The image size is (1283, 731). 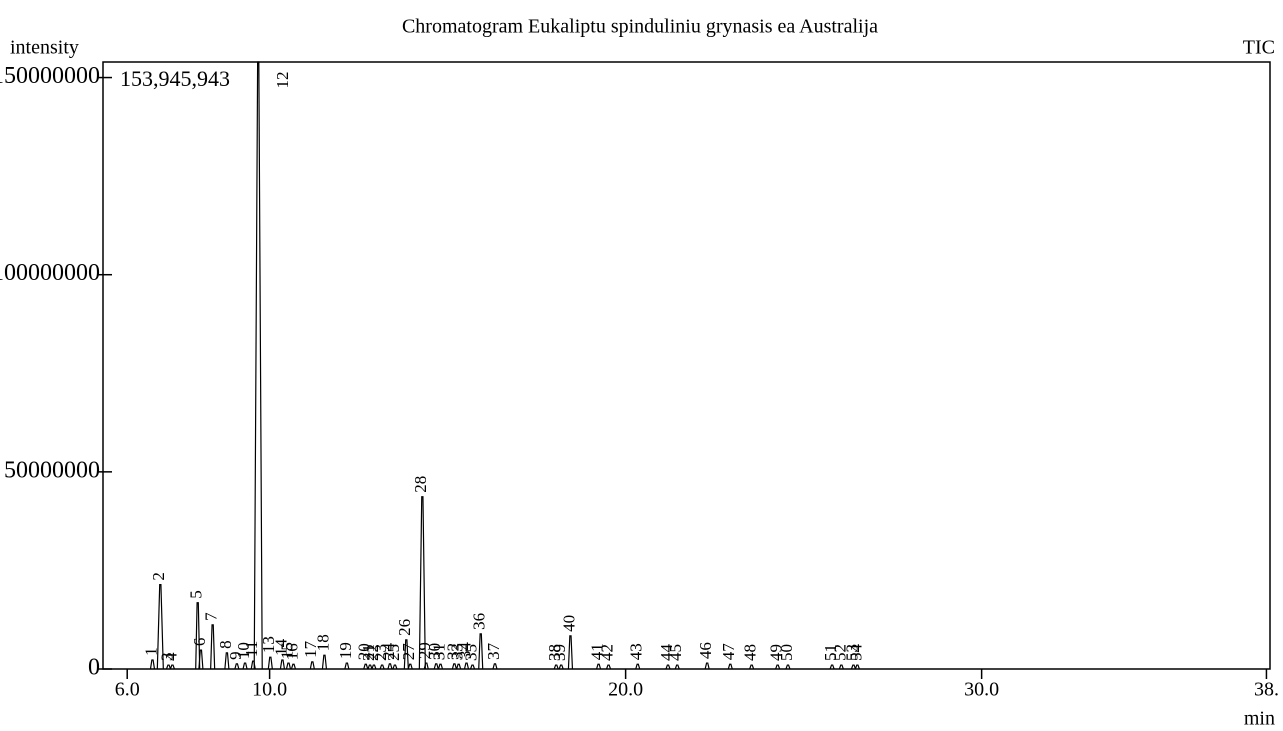 I want to click on x-tick-label: 20.0, so click(x=625, y=690).